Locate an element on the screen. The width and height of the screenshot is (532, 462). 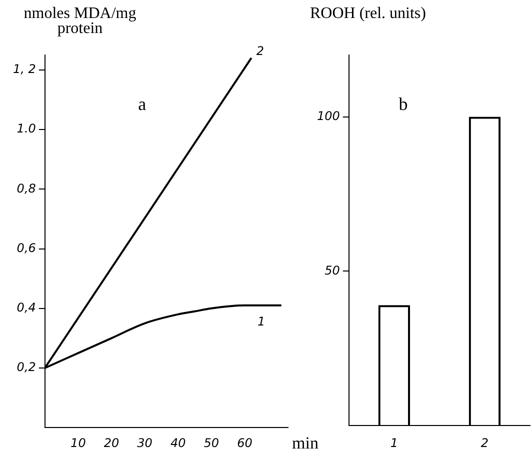
y-tick-label: 0,6 is located at coordinates (26, 247).